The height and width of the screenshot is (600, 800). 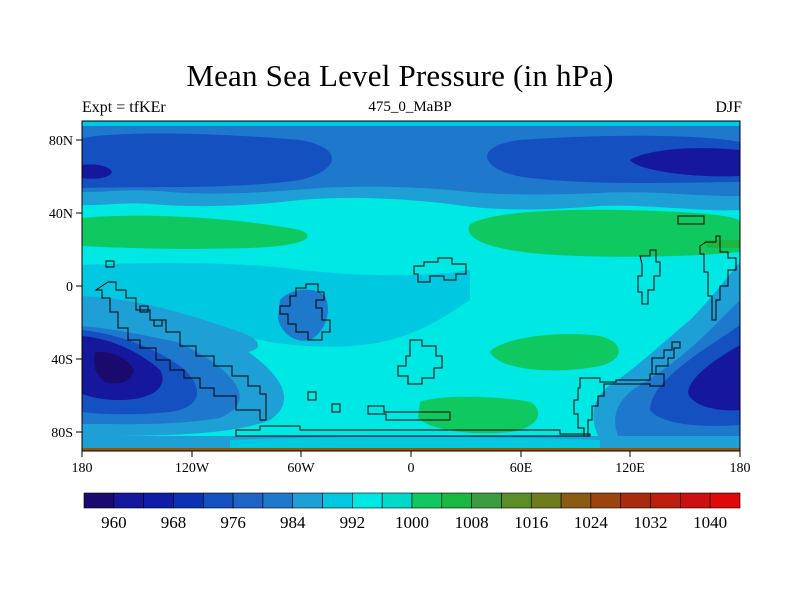 I want to click on colorbar-label: 1016, so click(x=531, y=522).